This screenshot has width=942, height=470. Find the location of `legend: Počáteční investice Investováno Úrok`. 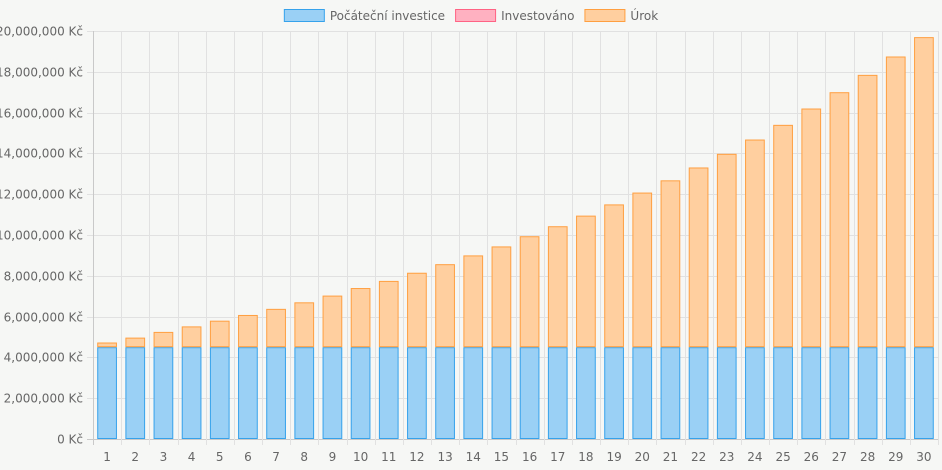

legend: Počáteční investice Investováno Úrok is located at coordinates (470, 15).